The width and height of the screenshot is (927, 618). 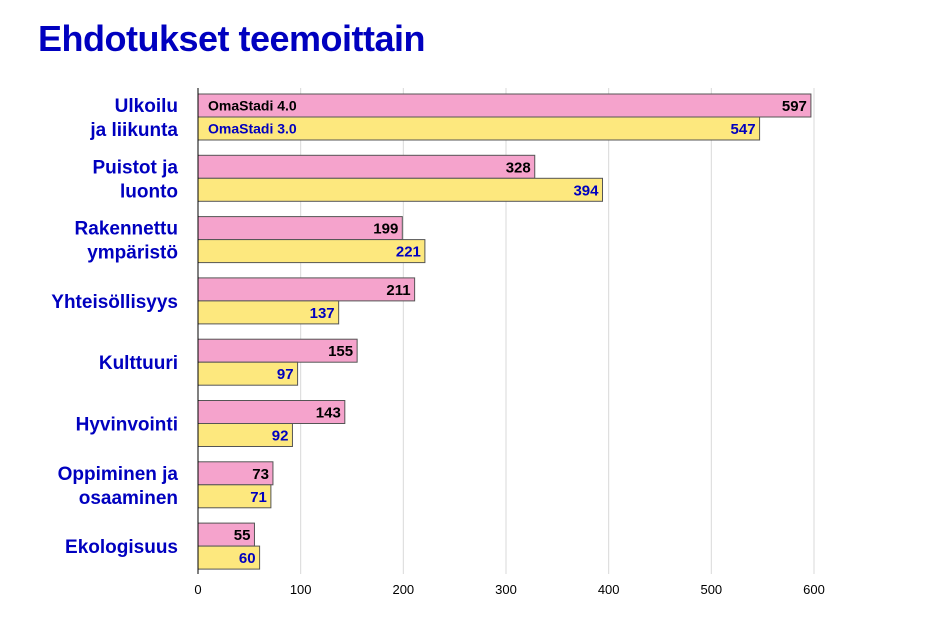 What do you see at coordinates (121, 547) in the screenshot?
I see `category-label: Ekologisuus` at bounding box center [121, 547].